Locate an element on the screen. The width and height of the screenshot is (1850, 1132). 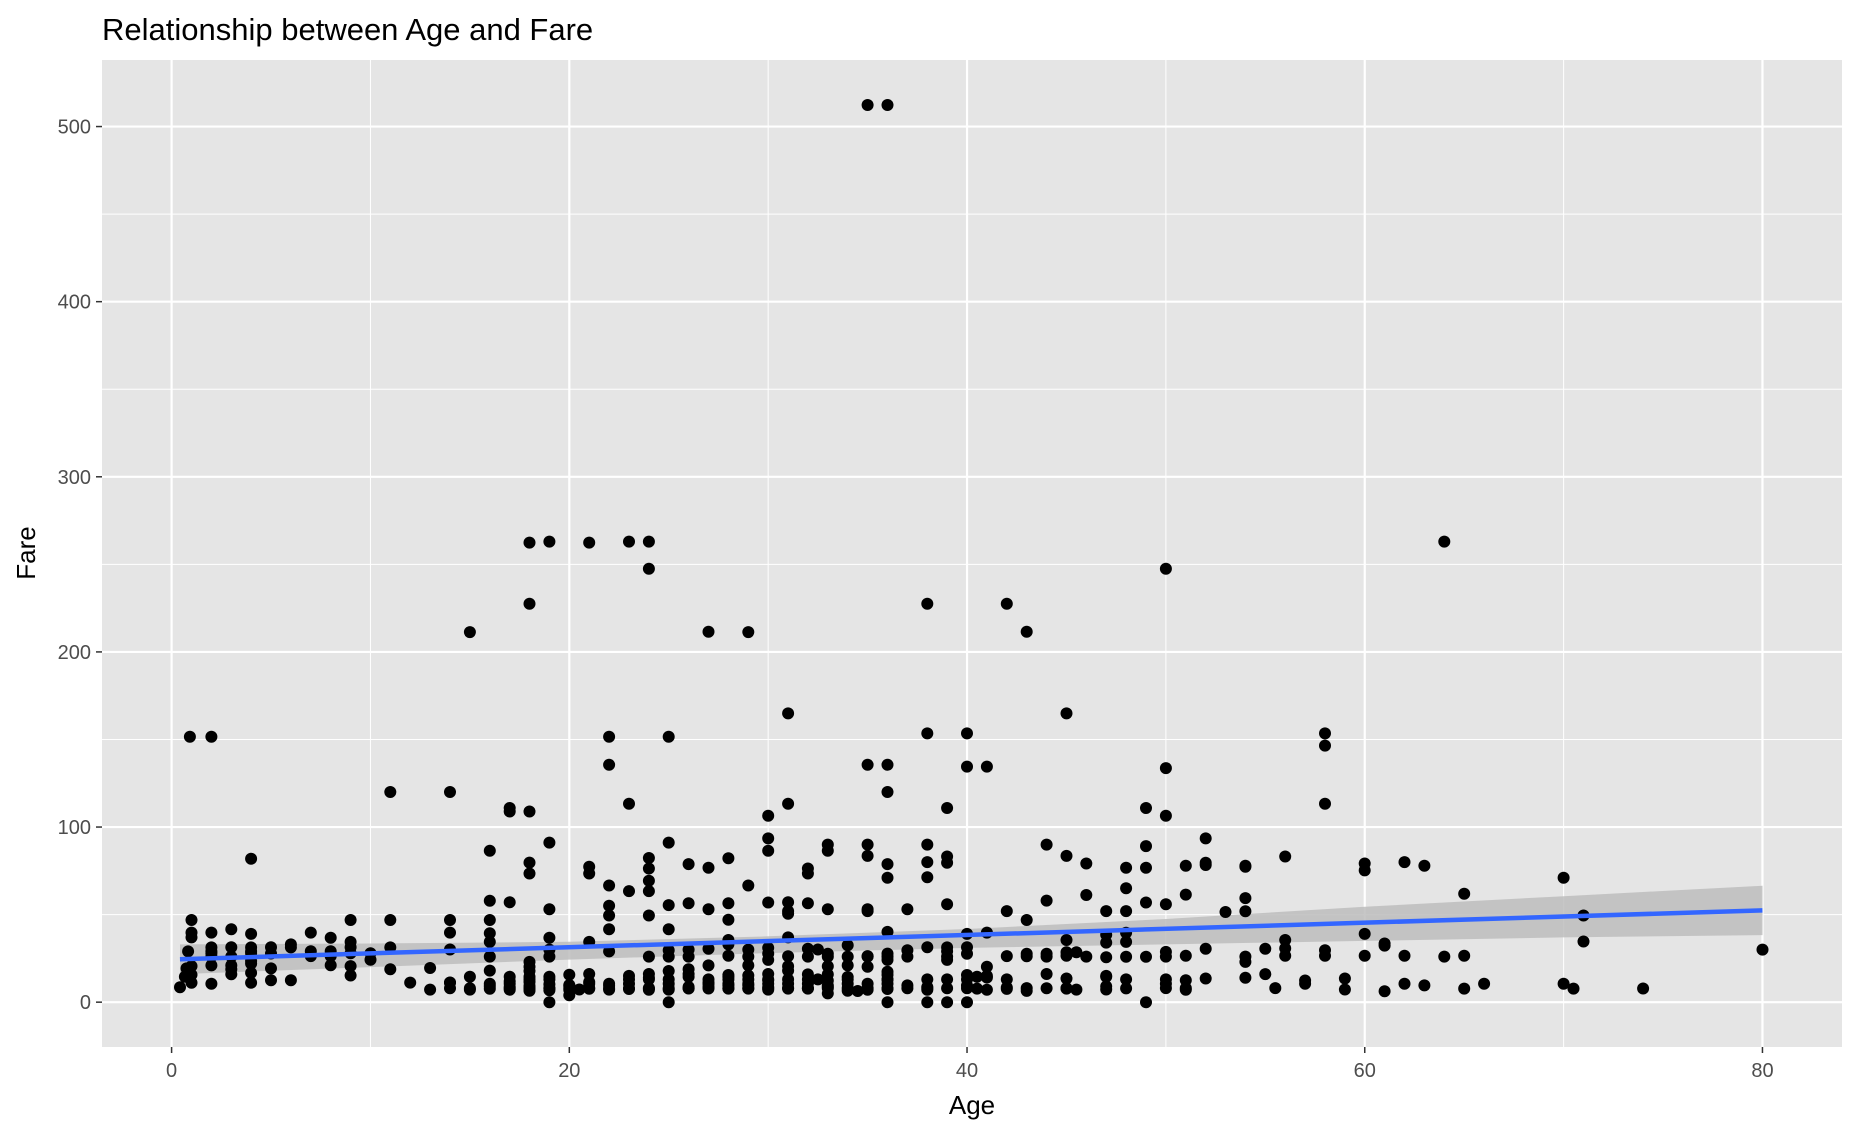
x-tick-label: 20 is located at coordinates (569, 1071).